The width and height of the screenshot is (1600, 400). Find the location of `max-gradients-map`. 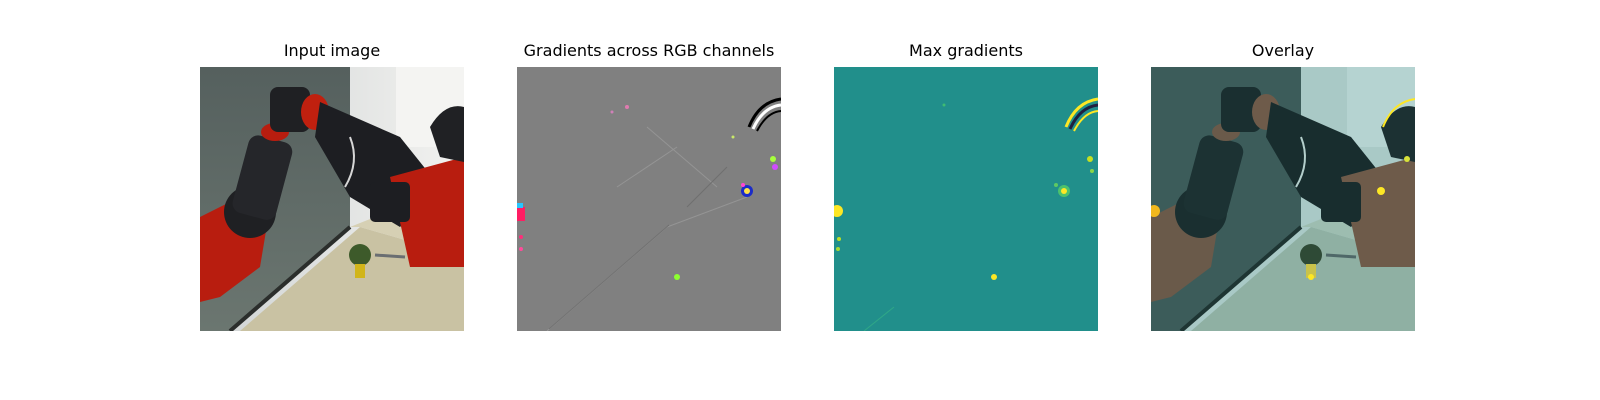

max-gradients-map is located at coordinates (966, 199).